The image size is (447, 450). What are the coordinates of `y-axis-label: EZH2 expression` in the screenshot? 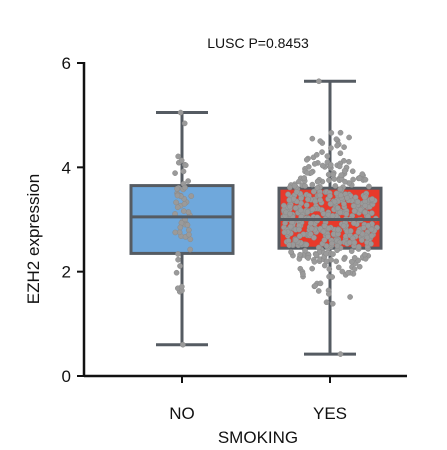 It's located at (33, 239).